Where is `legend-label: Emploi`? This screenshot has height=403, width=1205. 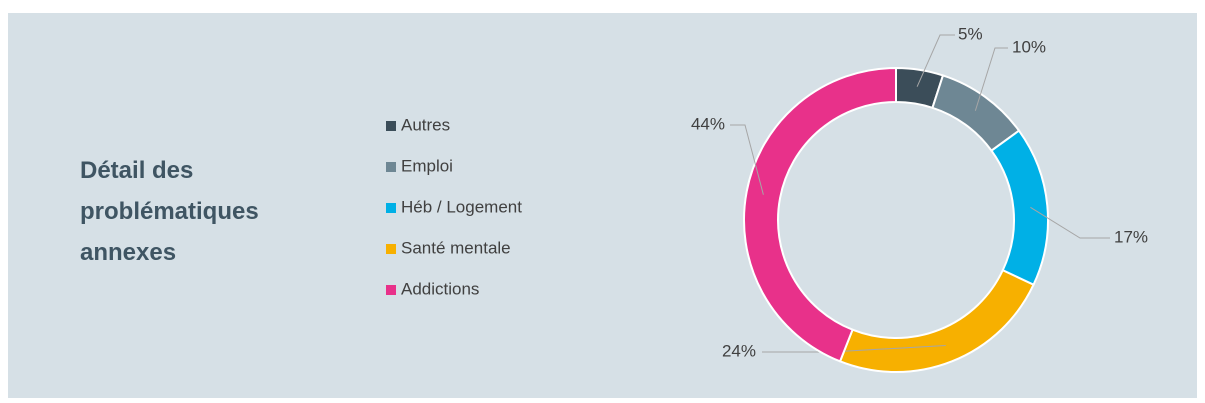
legend-label: Emploi is located at coordinates (427, 165).